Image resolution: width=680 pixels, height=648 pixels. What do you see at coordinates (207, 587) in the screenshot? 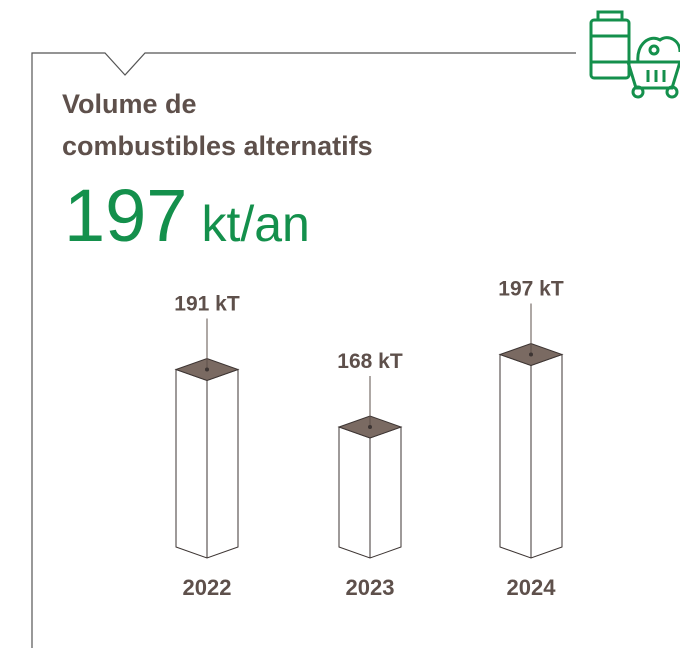
I see `x-tick-label: 2022` at bounding box center [207, 587].